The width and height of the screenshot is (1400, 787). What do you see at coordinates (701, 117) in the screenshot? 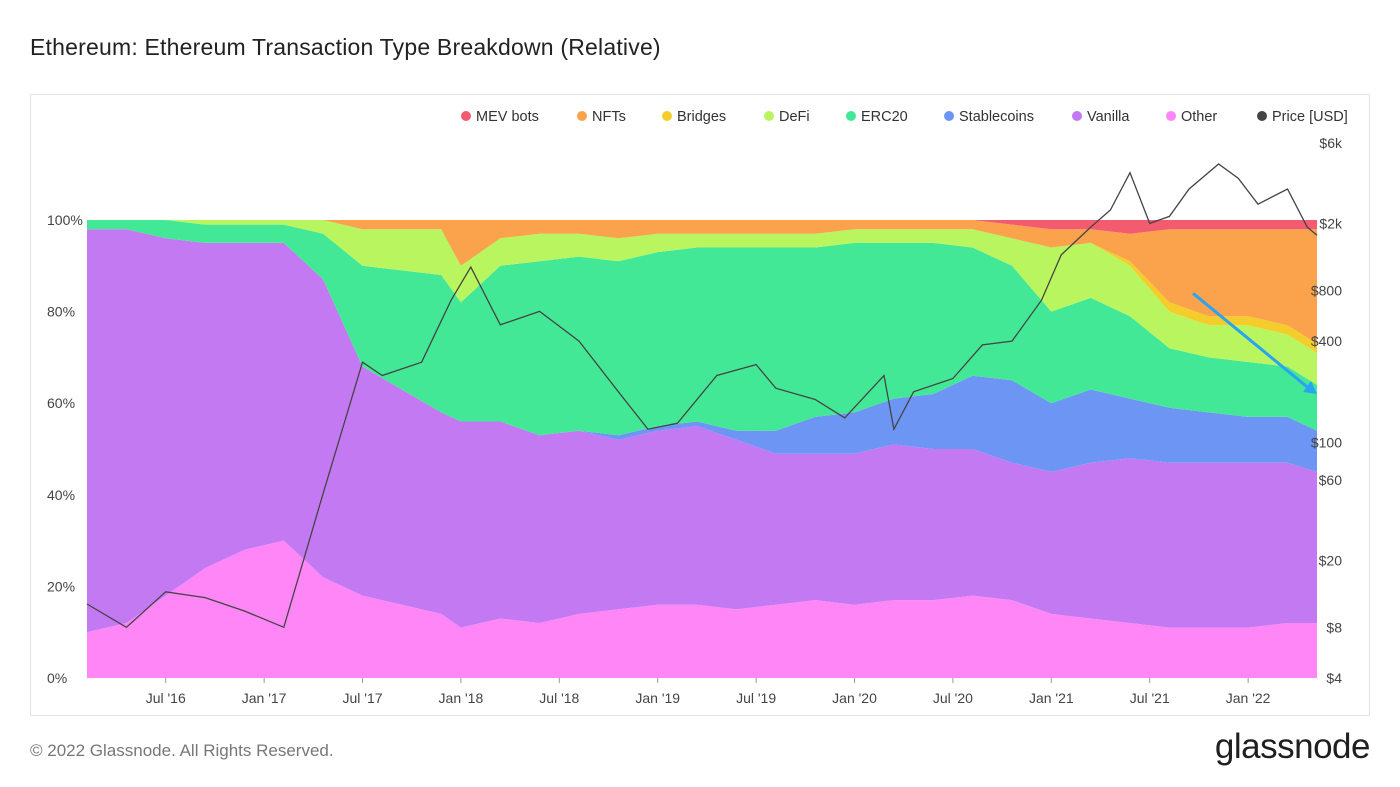
I see `legend-label-bridges: Bridges` at bounding box center [701, 117].